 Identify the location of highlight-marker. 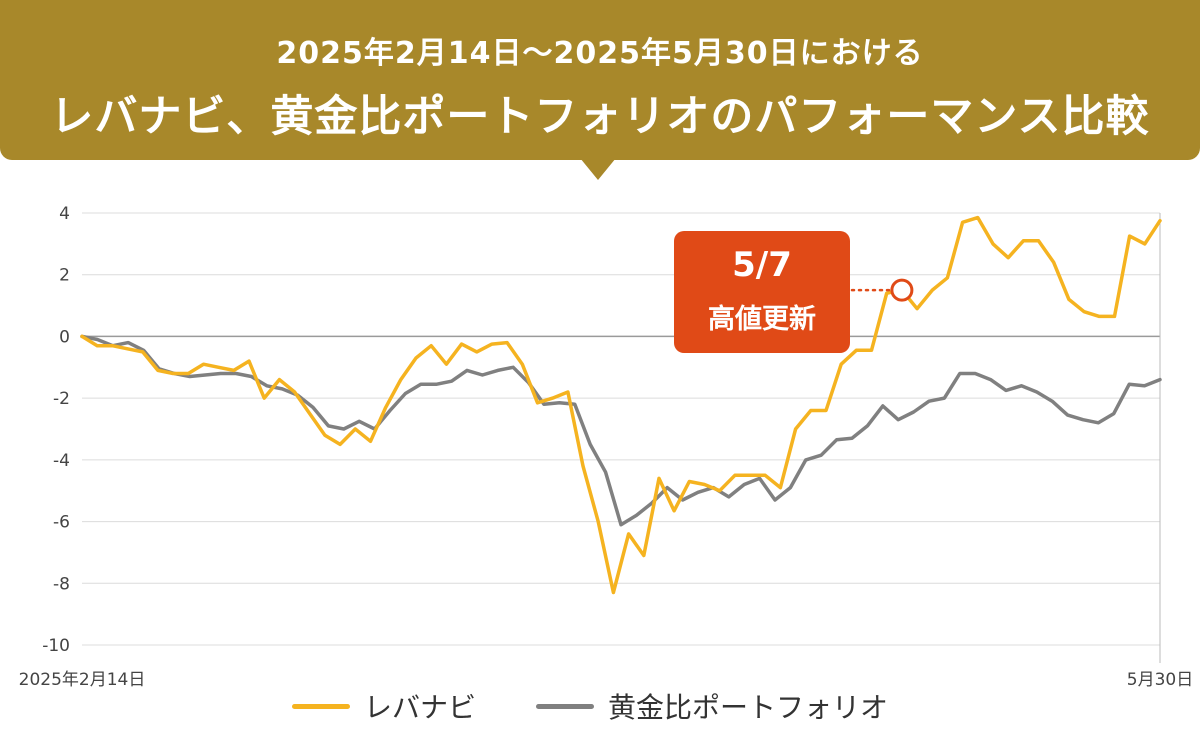
(902, 290).